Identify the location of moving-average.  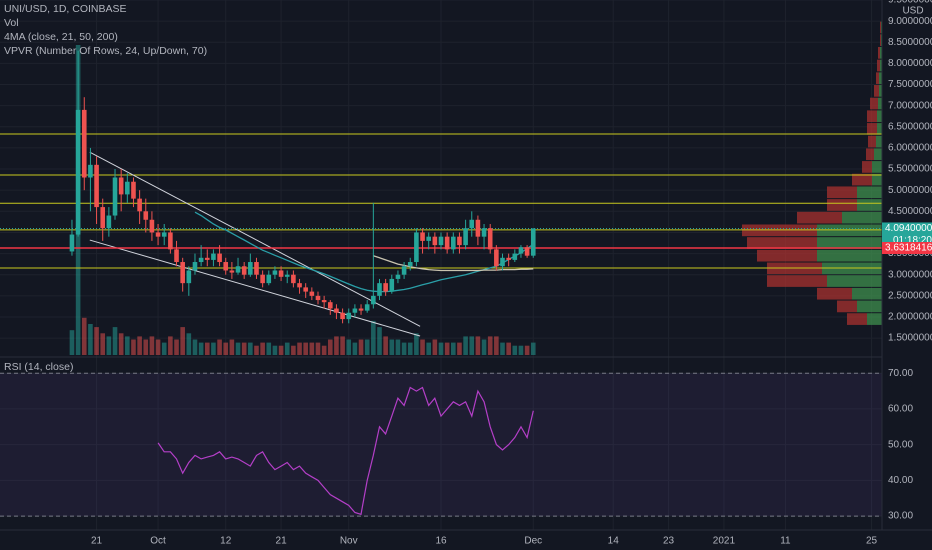
(364, 252).